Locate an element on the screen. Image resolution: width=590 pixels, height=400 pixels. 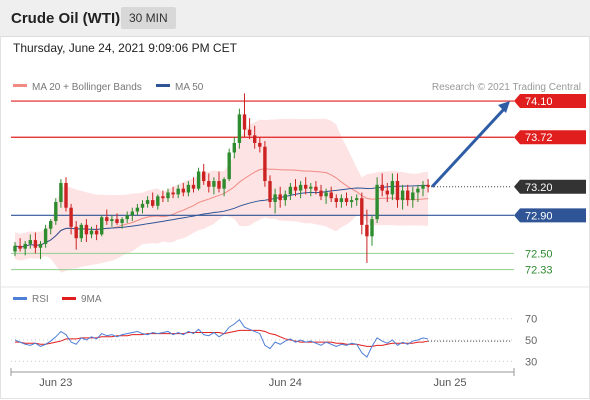
projection-arrow is located at coordinates (468, 148).